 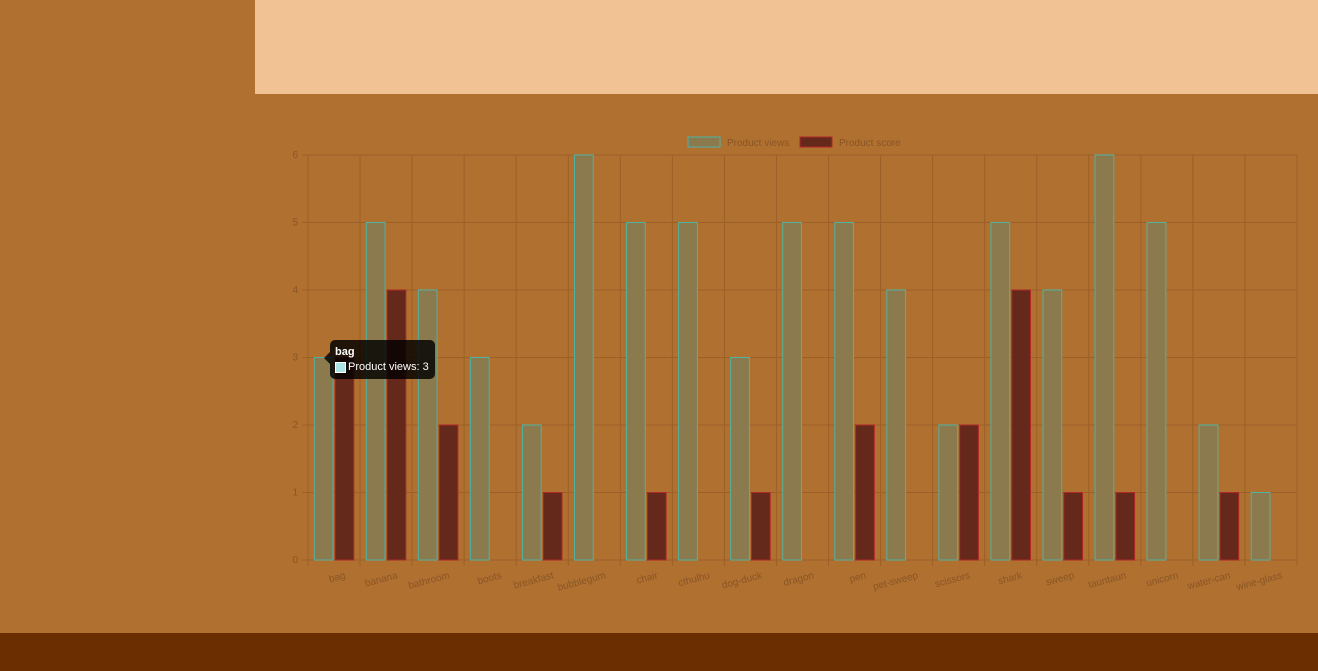 I want to click on x-tick-label: bag, so click(x=337, y=577).